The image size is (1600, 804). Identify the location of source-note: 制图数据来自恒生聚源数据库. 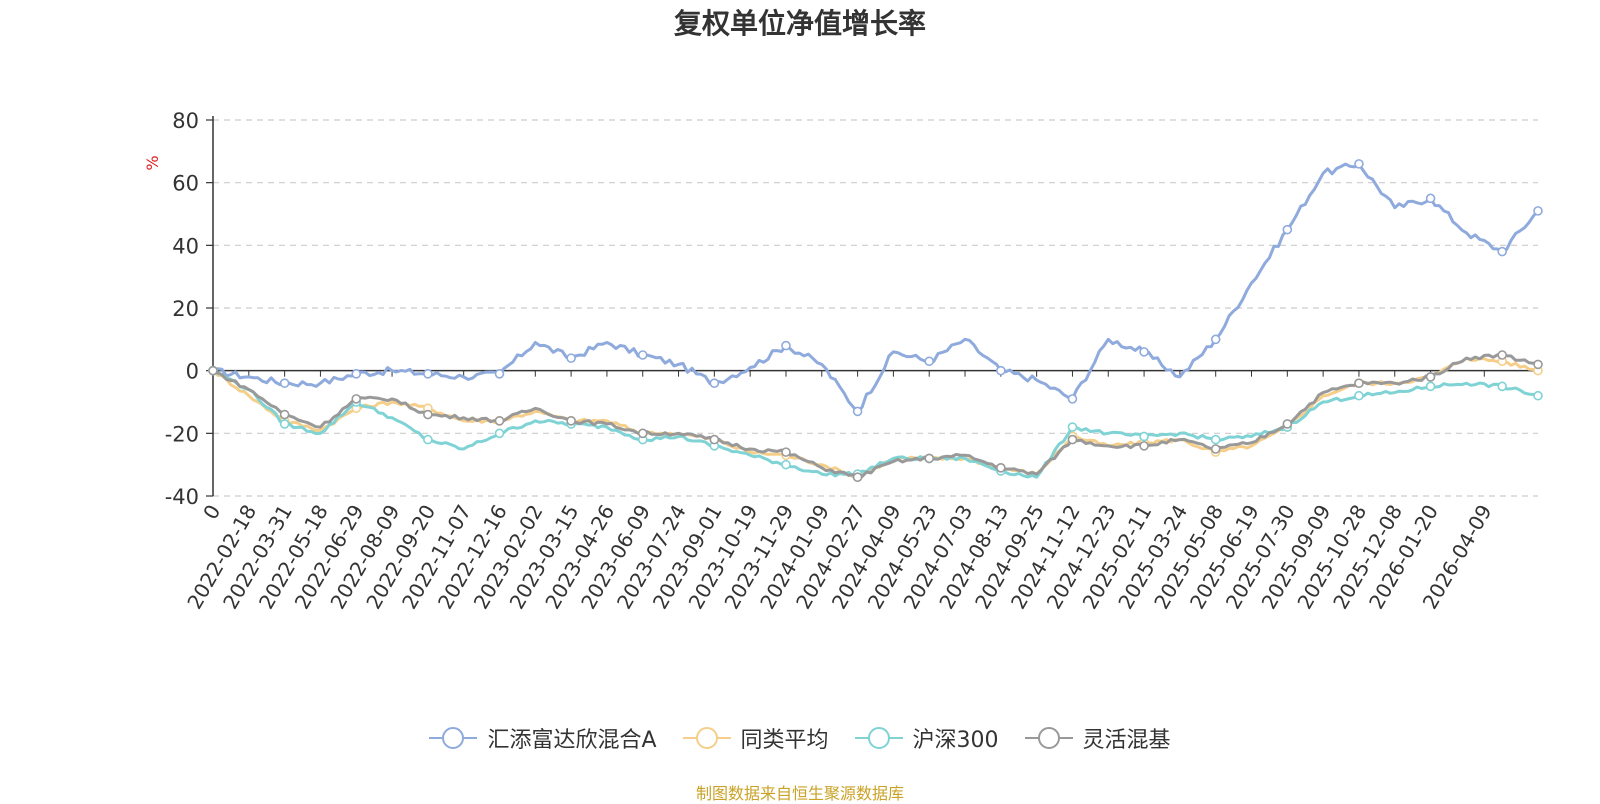
(799, 793).